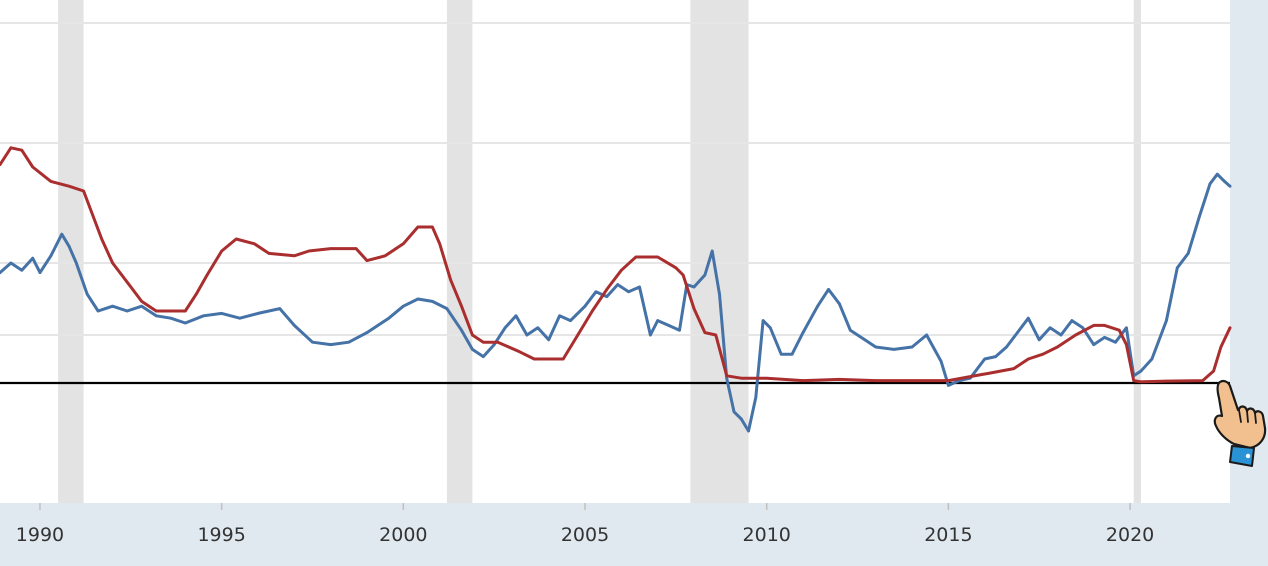 The width and height of the screenshot is (1268, 566). What do you see at coordinates (403, 535) in the screenshot?
I see `x-tick-label: 2000` at bounding box center [403, 535].